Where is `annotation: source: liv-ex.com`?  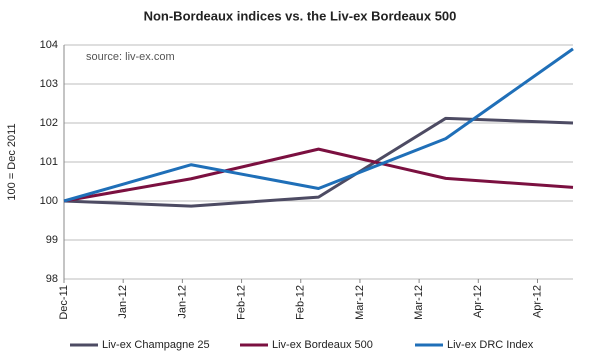
annotation: source: liv-ex.com is located at coordinates (130, 57).